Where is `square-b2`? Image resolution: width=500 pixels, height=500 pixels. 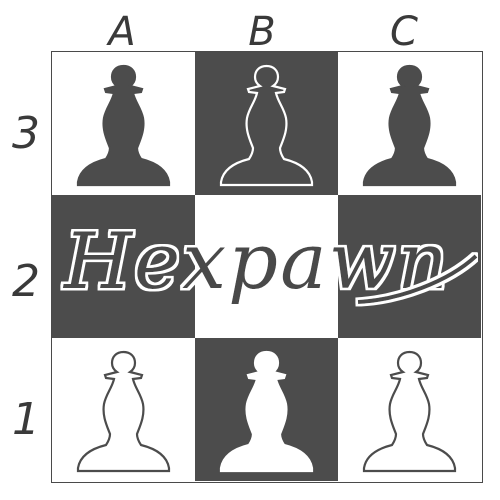 square-b2 is located at coordinates (266, 266).